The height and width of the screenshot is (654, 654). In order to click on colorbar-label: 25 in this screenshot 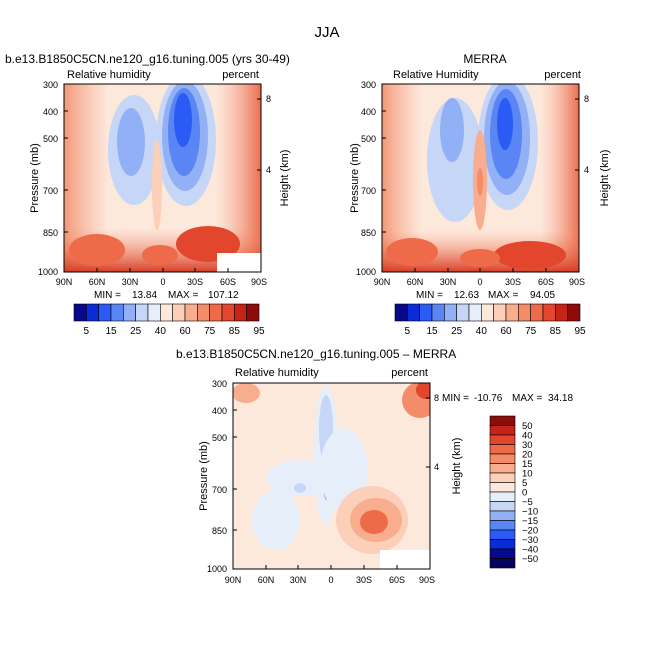, I will do `click(457, 331)`.